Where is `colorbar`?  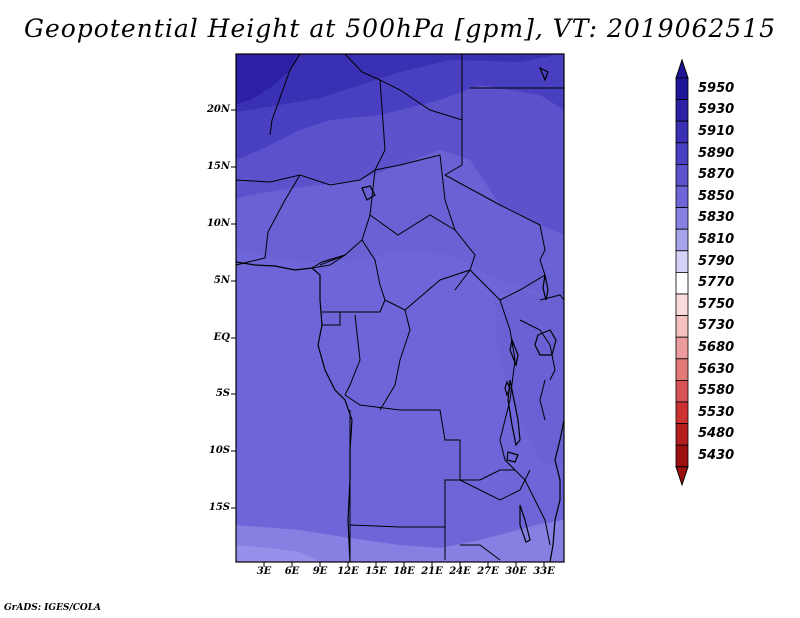 colorbar is located at coordinates (682, 272).